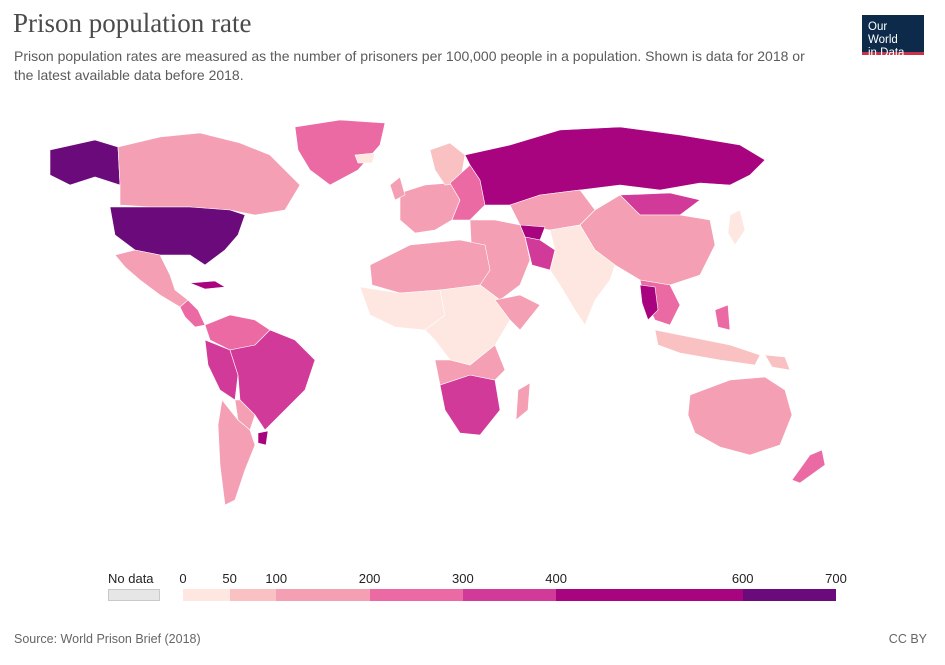  I want to click on region-central-america, so click(192, 313).